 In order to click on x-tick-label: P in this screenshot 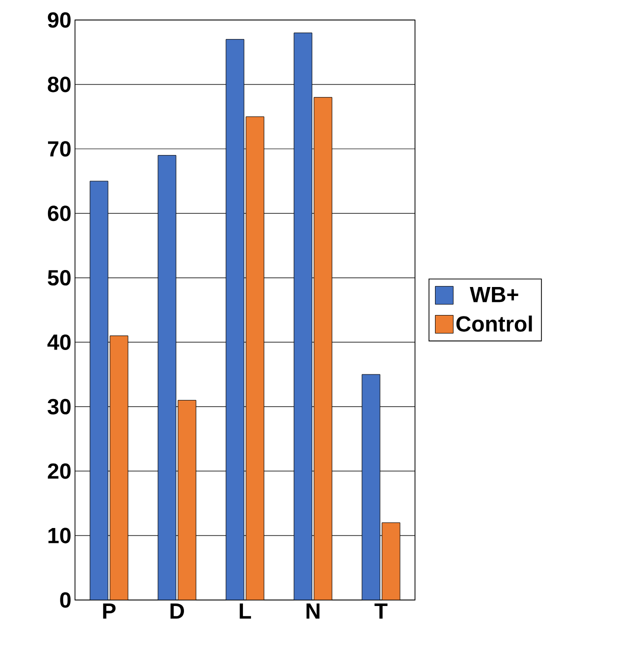, I will do `click(109, 611)`.